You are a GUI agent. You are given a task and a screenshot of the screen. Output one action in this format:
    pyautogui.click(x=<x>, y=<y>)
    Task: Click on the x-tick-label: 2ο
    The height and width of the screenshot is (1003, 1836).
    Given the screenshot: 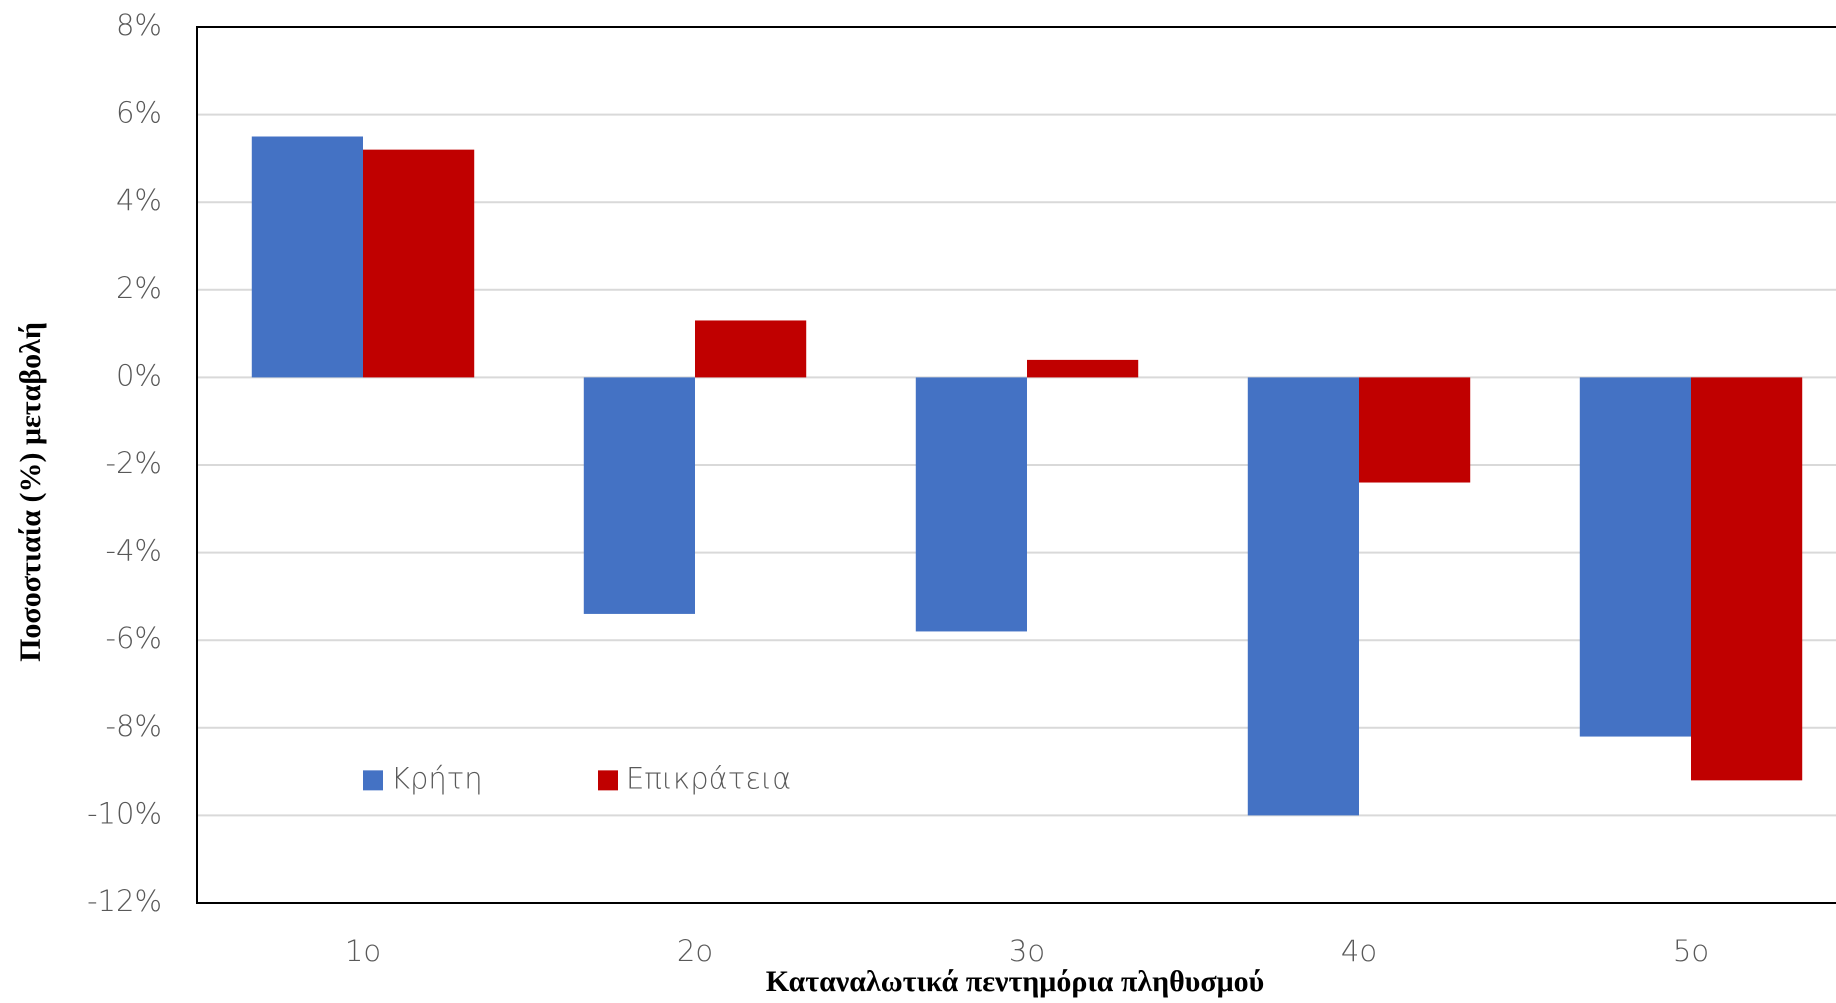 What is the action you would take?
    pyautogui.click(x=695, y=951)
    